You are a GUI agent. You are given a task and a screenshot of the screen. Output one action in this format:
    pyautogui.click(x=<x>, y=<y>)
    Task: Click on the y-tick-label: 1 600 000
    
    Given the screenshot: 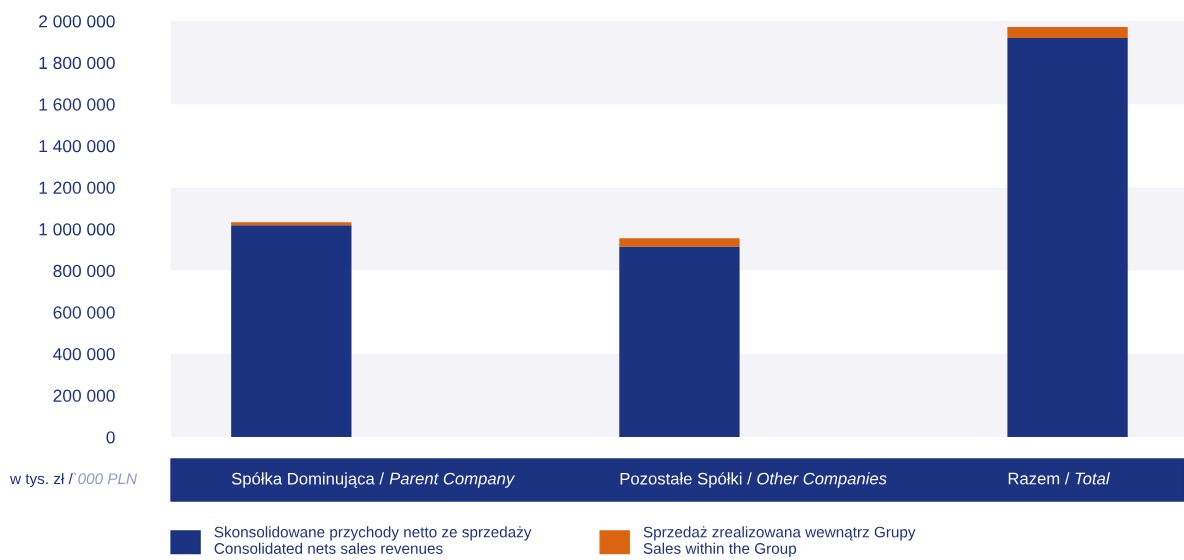 What is the action you would take?
    pyautogui.click(x=77, y=104)
    